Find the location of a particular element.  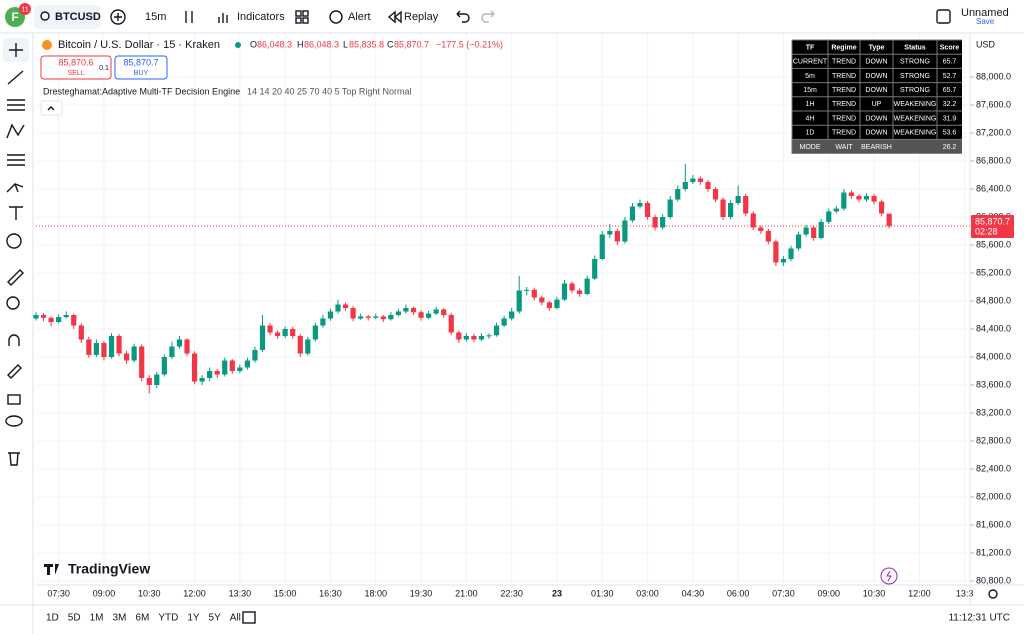

y-tick-label: 83,200.0 is located at coordinates (993, 412).